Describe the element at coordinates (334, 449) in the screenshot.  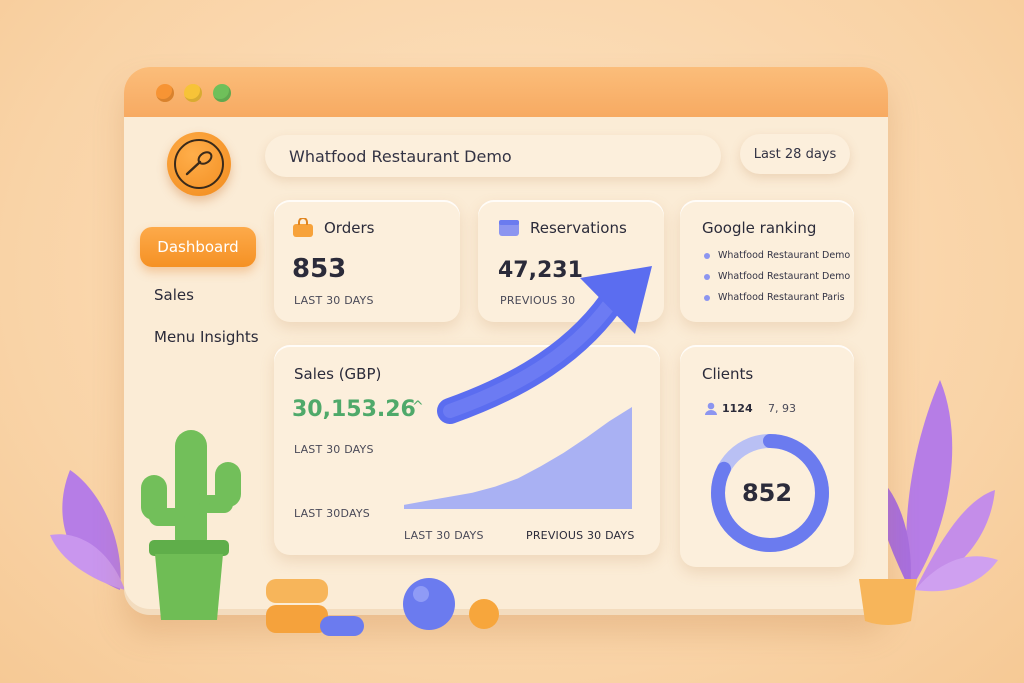
I see `sales-period: LAST 30 DAYS` at that location.